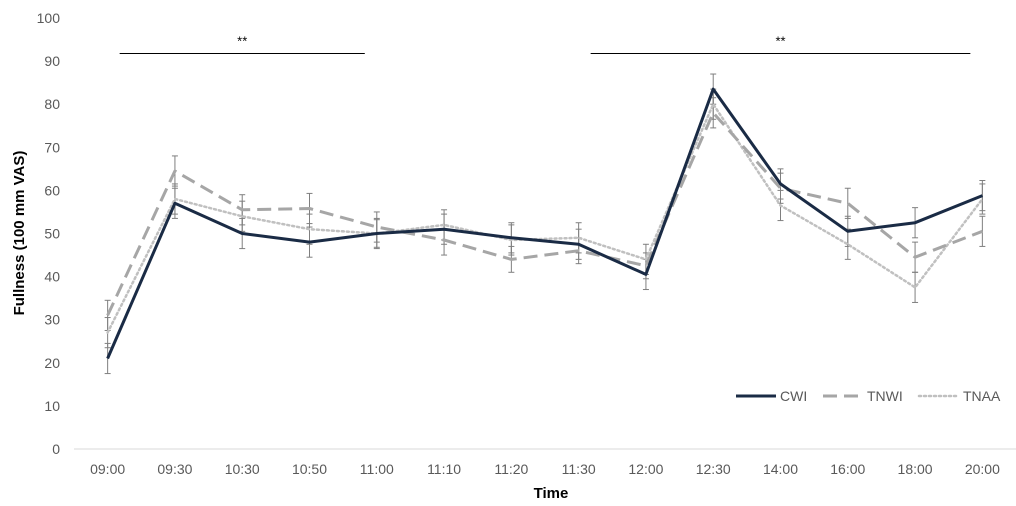  What do you see at coordinates (780, 469) in the screenshot?
I see `x-tick-label: 14:00` at bounding box center [780, 469].